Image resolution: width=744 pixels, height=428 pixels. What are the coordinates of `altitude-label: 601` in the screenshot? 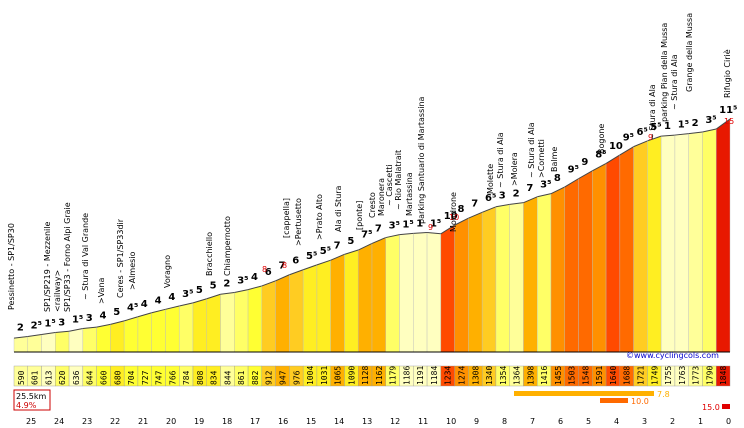 It's located at (35, 377).